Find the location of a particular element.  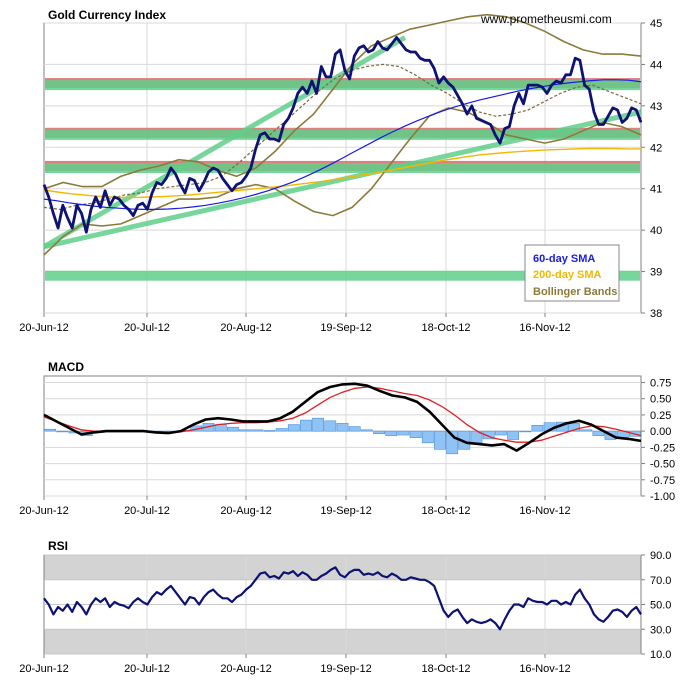

y-tick-label: 39 is located at coordinates (656, 273).